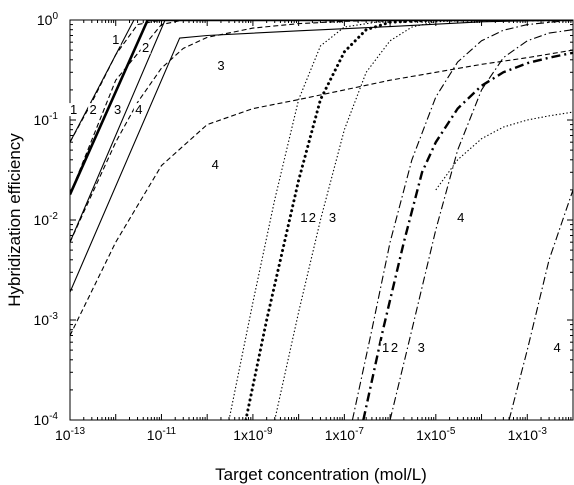 The width and height of the screenshot is (574, 485). What do you see at coordinates (48, 19) in the screenshot?
I see `y-tick-label: 10⁰` at bounding box center [48, 19].